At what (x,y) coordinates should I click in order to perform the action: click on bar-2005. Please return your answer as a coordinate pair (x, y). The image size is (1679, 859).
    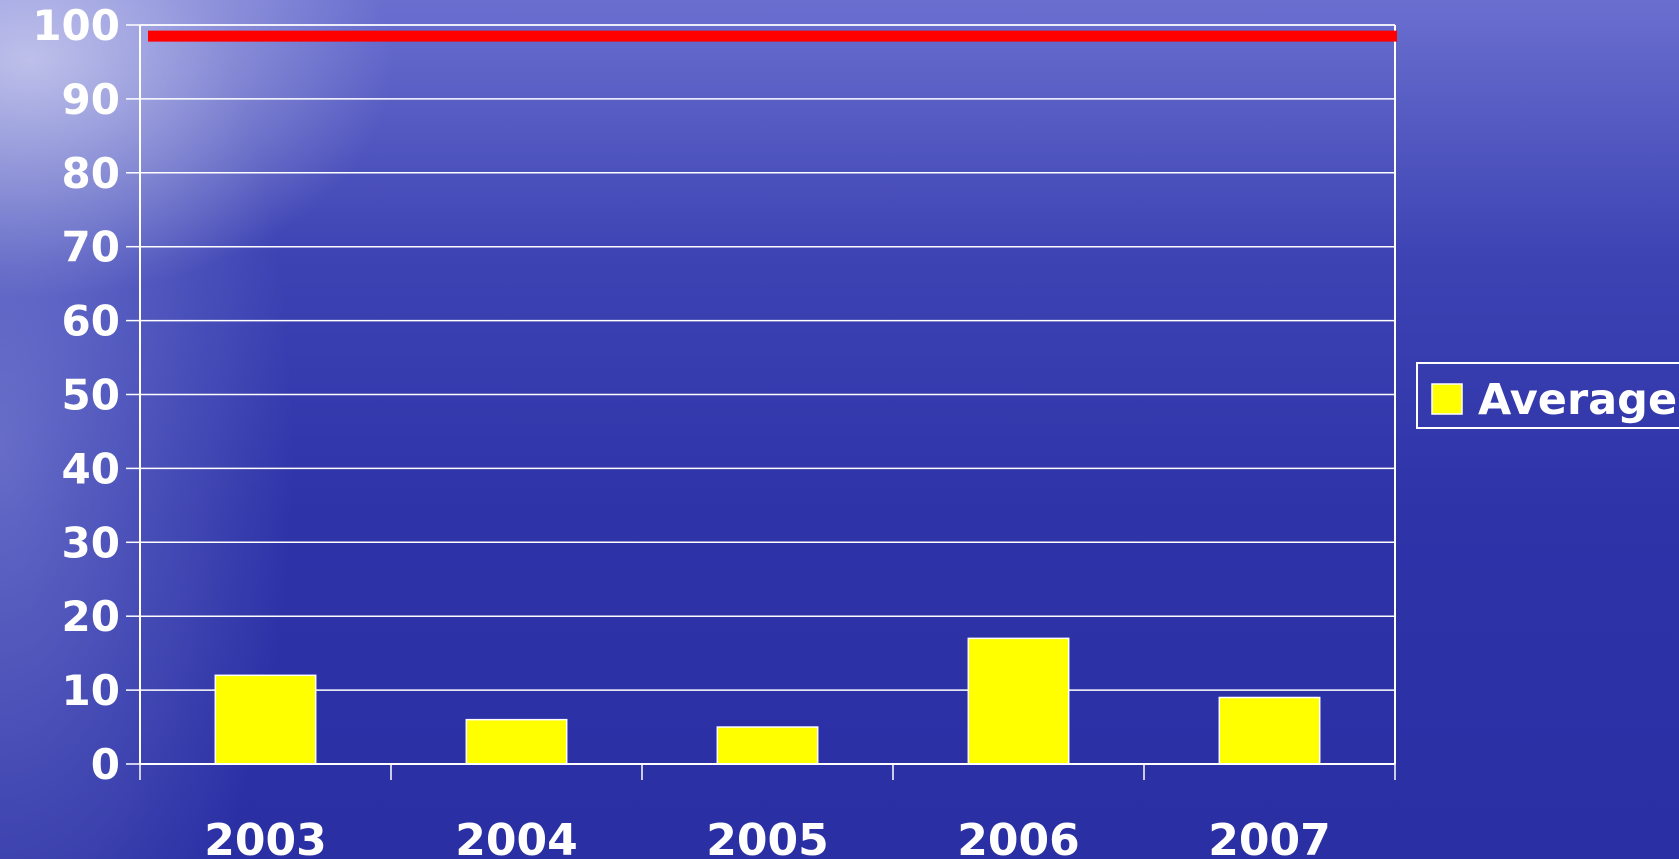
    Looking at the image, I should click on (767, 745).